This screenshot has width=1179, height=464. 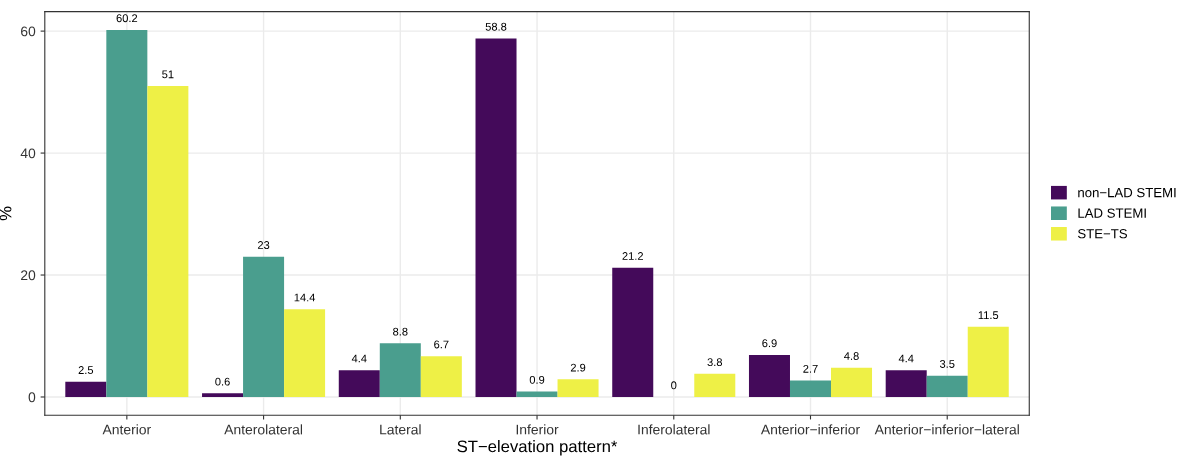 What do you see at coordinates (28, 31) in the screenshot?
I see `y-tick-label: 60` at bounding box center [28, 31].